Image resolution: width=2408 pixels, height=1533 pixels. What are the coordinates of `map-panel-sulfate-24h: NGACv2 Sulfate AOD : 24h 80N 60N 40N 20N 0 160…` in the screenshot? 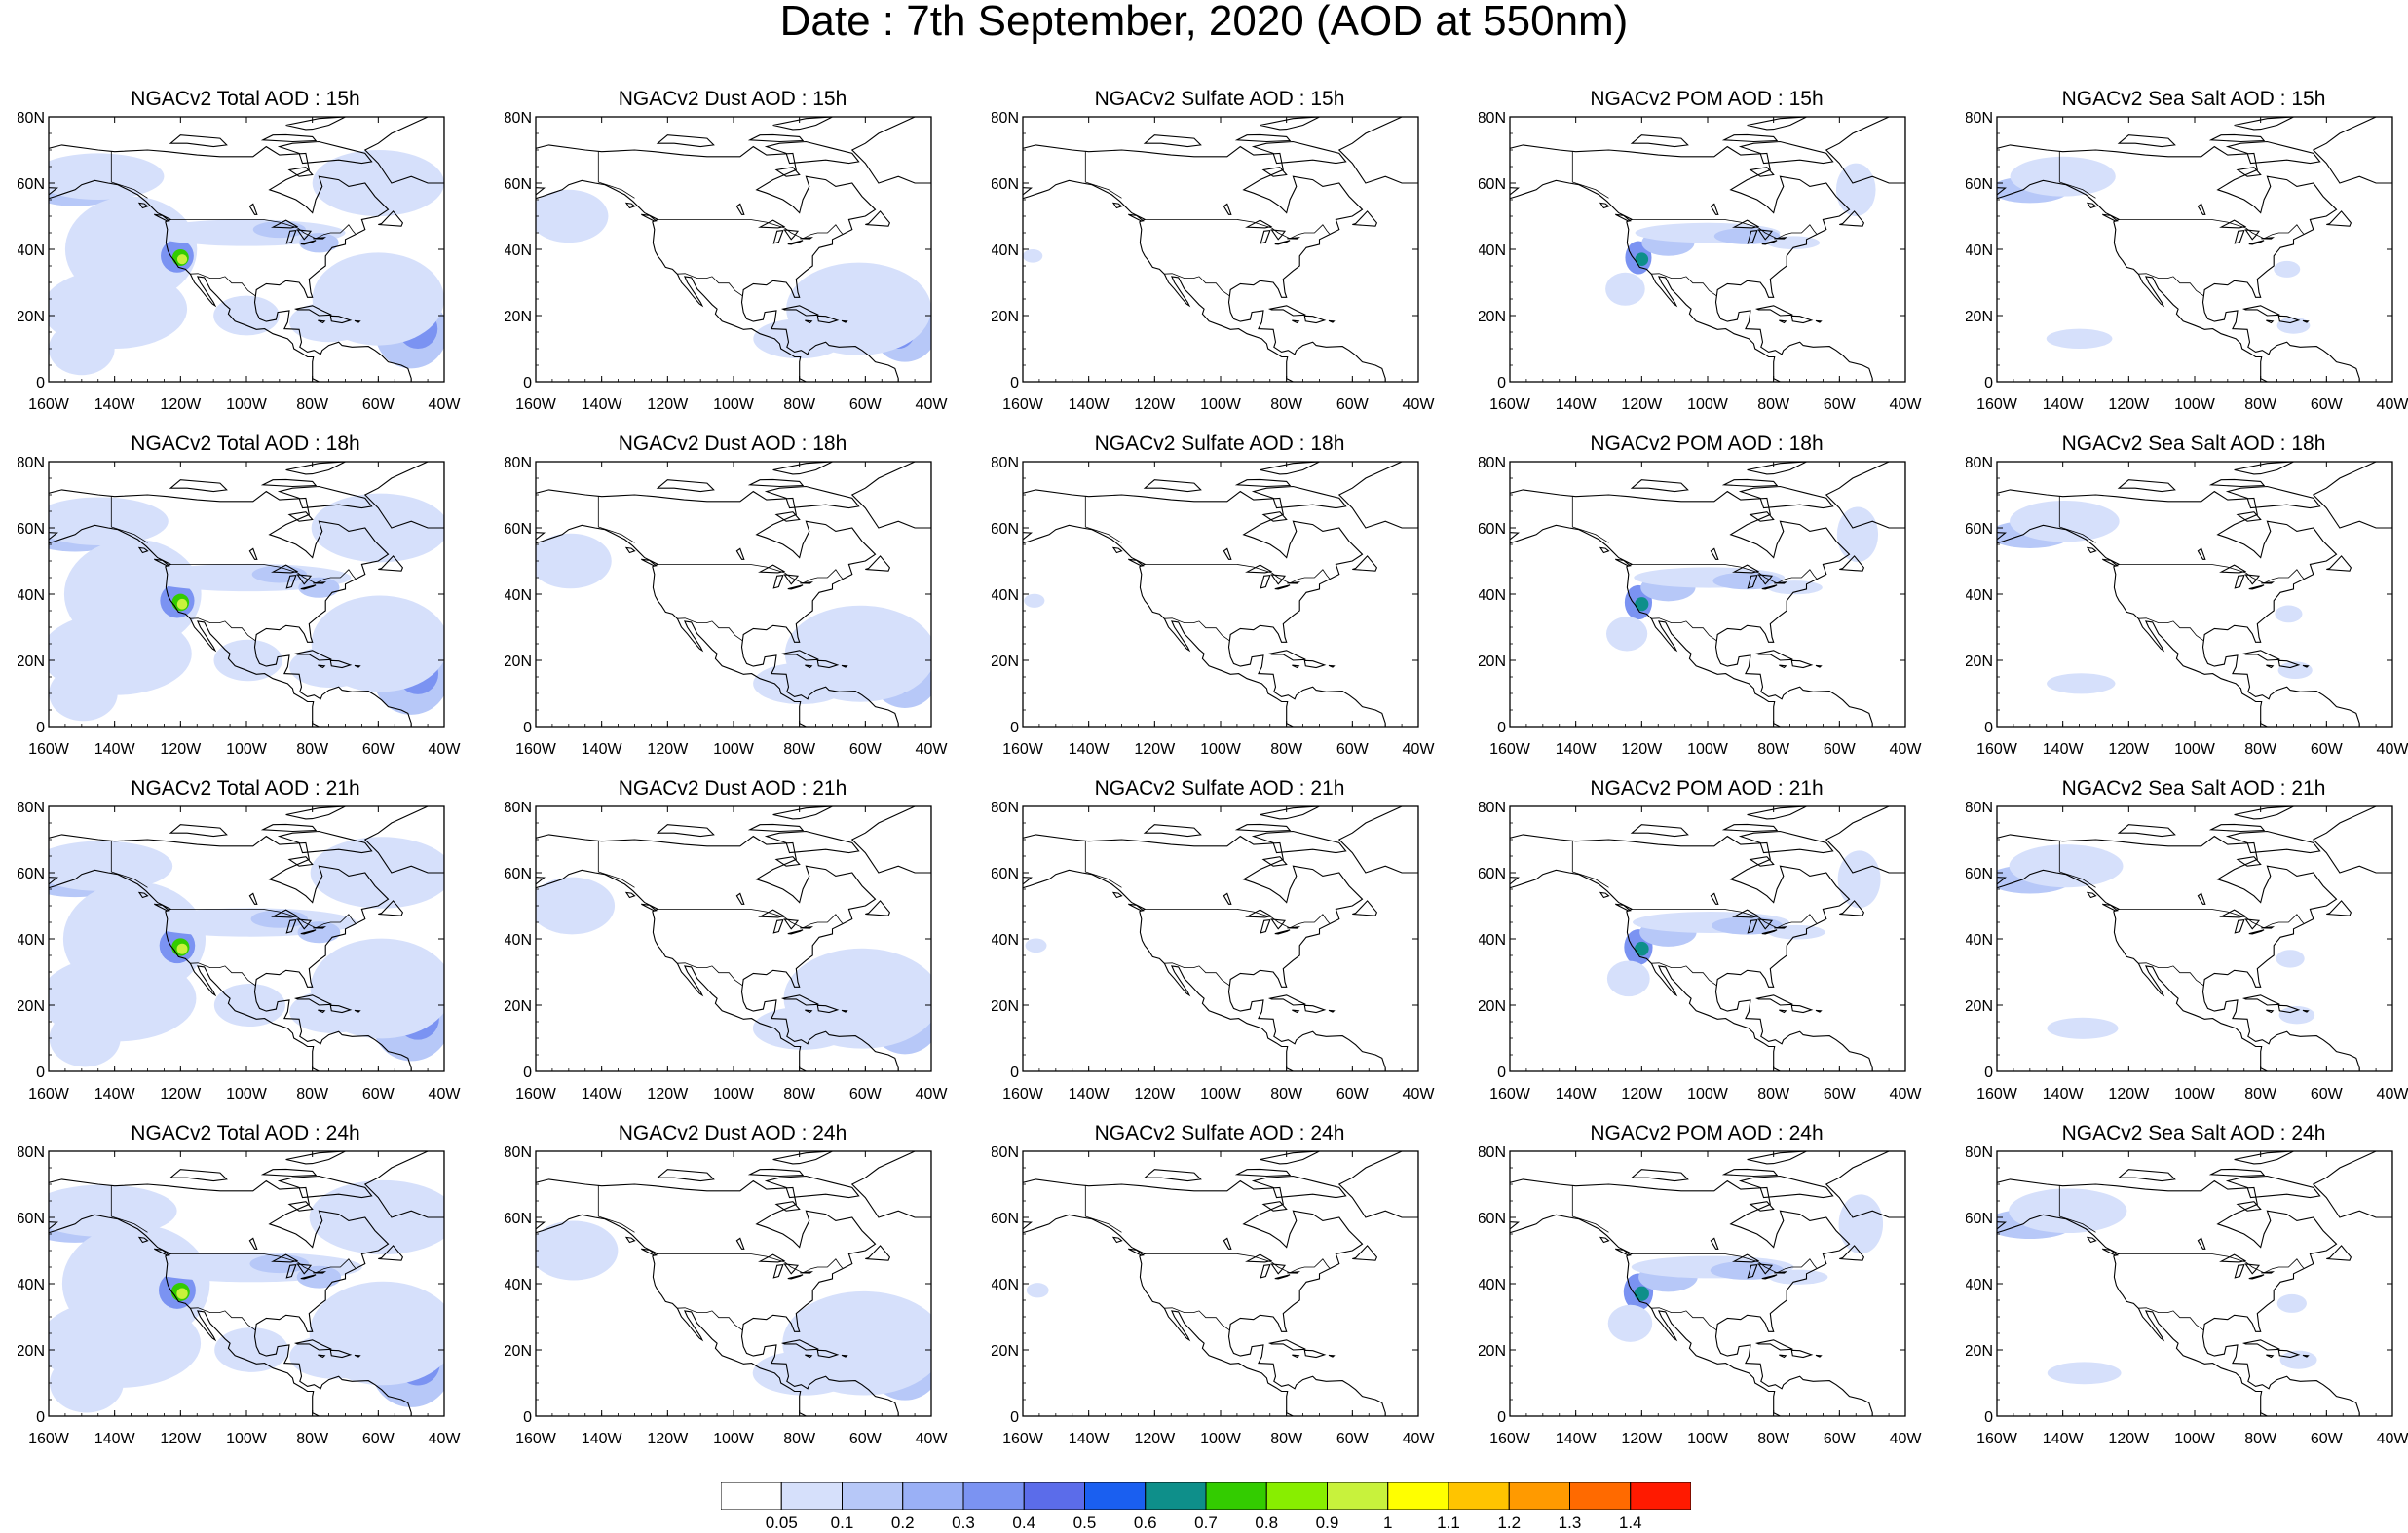 It's located at (1234, 1290).